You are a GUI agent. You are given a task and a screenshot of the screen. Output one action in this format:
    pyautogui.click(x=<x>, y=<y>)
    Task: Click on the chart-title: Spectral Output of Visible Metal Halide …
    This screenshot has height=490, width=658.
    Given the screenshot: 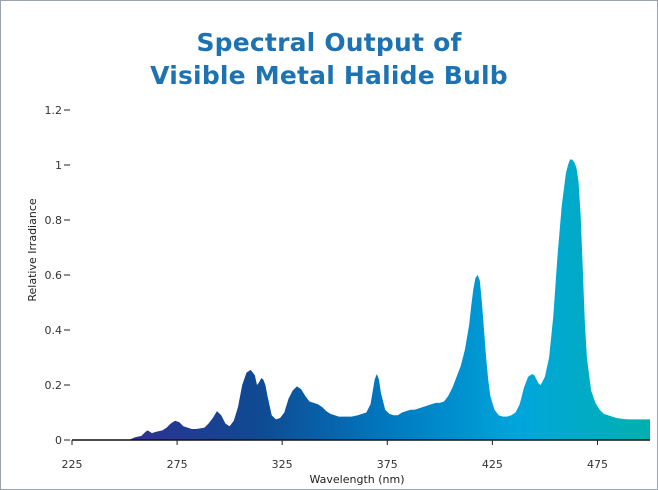 What is the action you would take?
    pyautogui.click(x=329, y=59)
    